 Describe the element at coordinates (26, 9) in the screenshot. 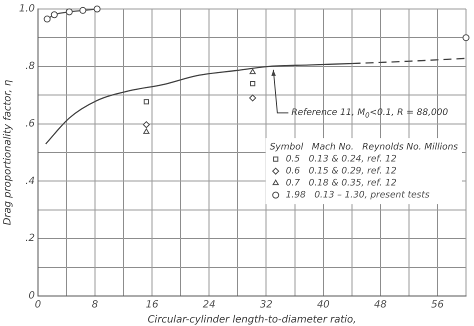

I see `y-tick-label: 1.0` at that location.